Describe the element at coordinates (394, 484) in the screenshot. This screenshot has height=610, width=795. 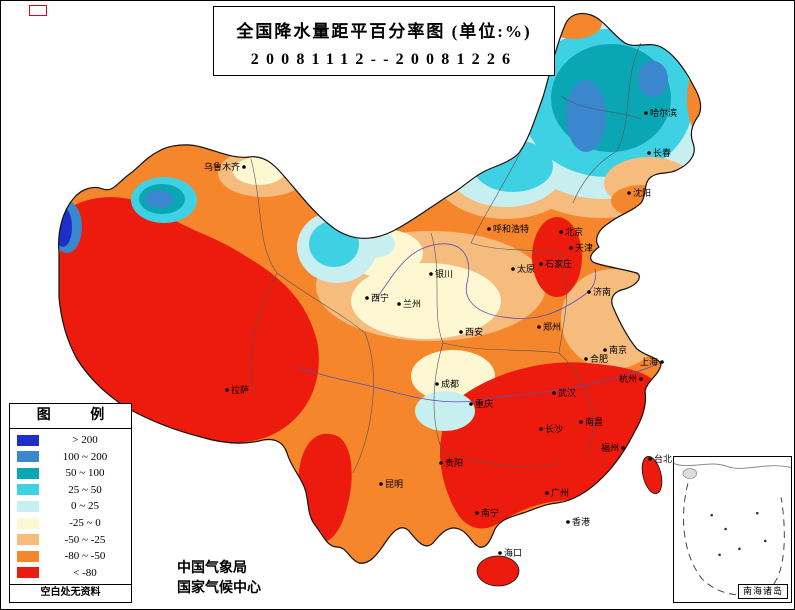
I see `city-label: 昆明` at that location.